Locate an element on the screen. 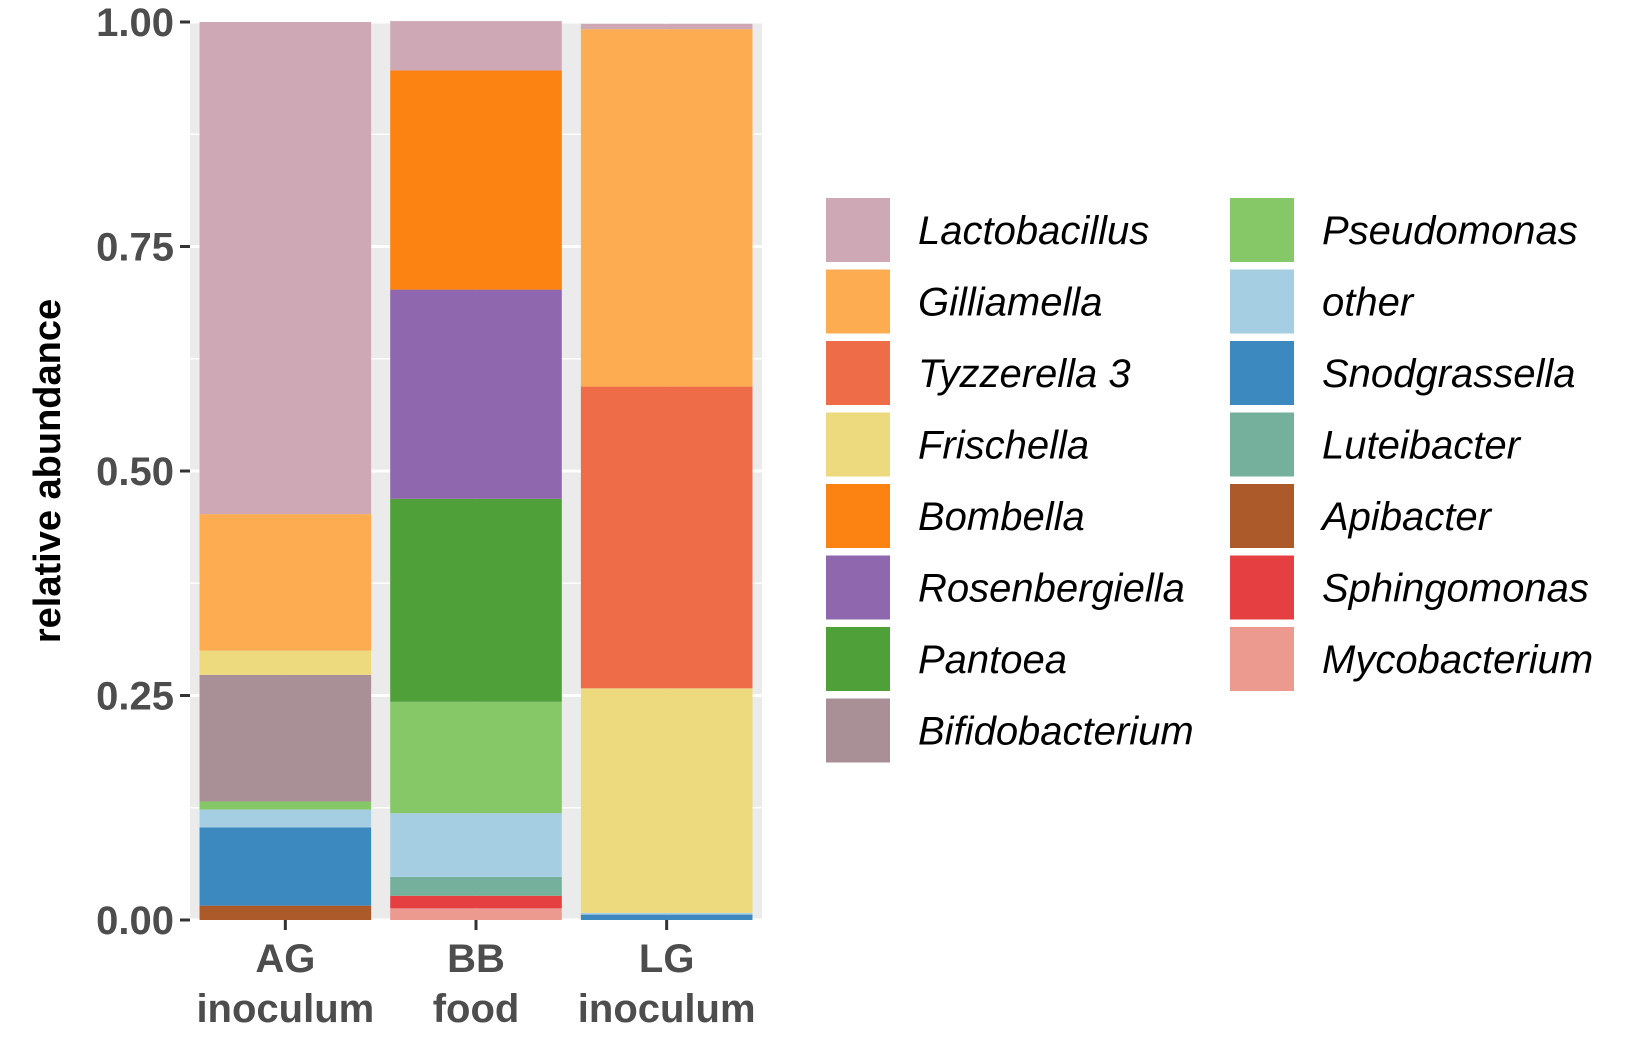  legend-label: Apibacter is located at coordinates (1406, 517).